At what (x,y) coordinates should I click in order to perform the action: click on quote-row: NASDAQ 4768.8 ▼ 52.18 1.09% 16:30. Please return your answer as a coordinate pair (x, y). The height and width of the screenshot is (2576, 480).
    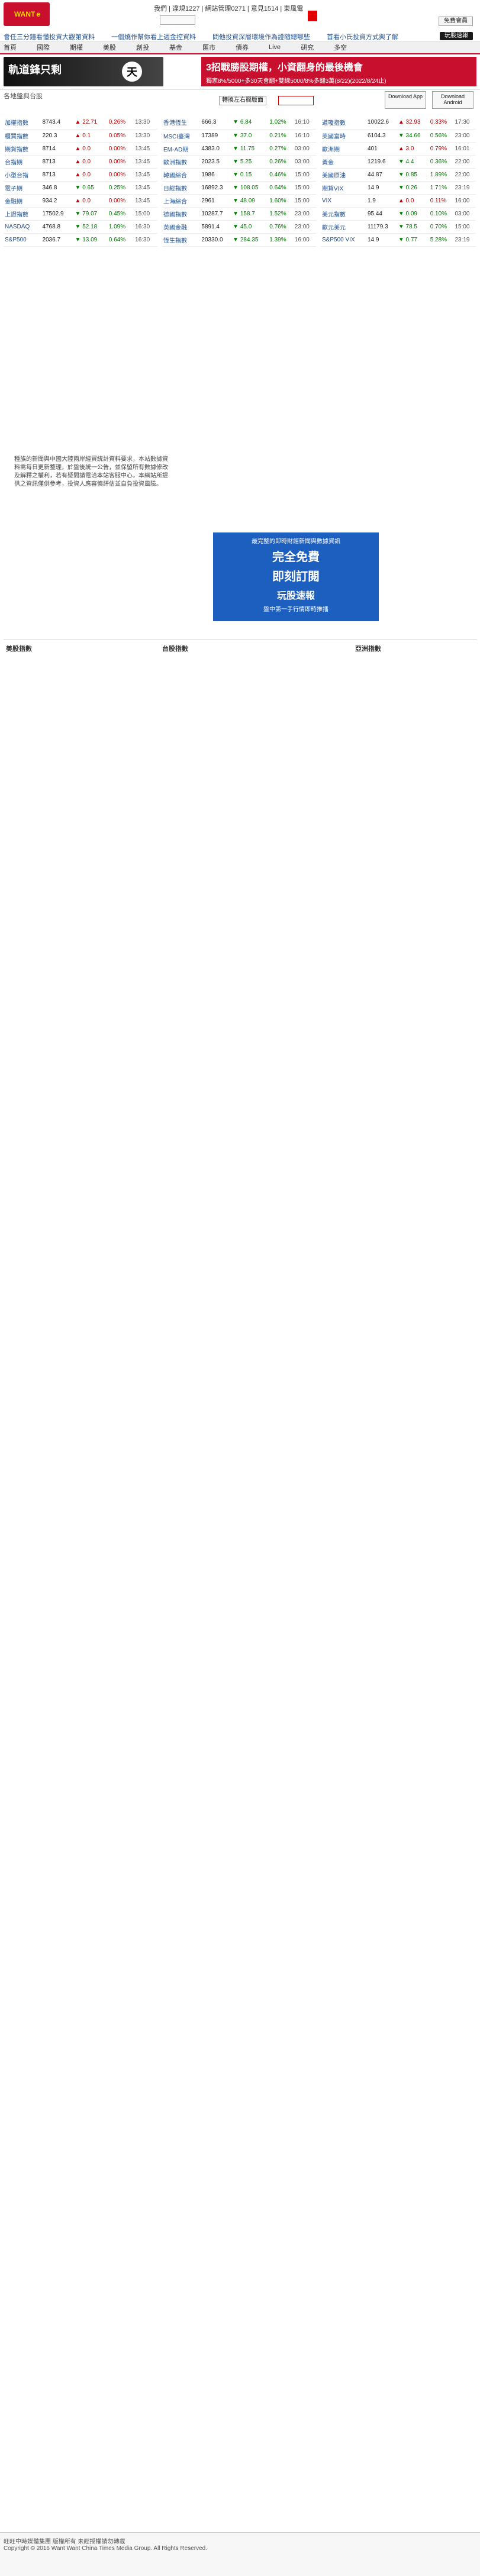
    Looking at the image, I should click on (80, 227).